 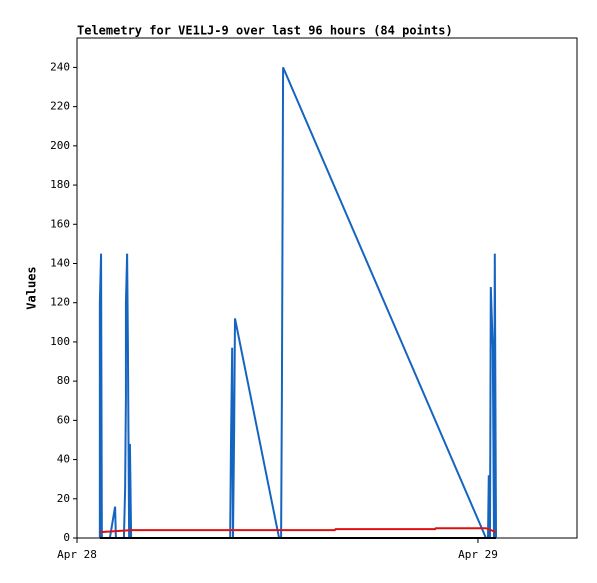 I want to click on y-tick-label: 160, so click(x=60, y=223).